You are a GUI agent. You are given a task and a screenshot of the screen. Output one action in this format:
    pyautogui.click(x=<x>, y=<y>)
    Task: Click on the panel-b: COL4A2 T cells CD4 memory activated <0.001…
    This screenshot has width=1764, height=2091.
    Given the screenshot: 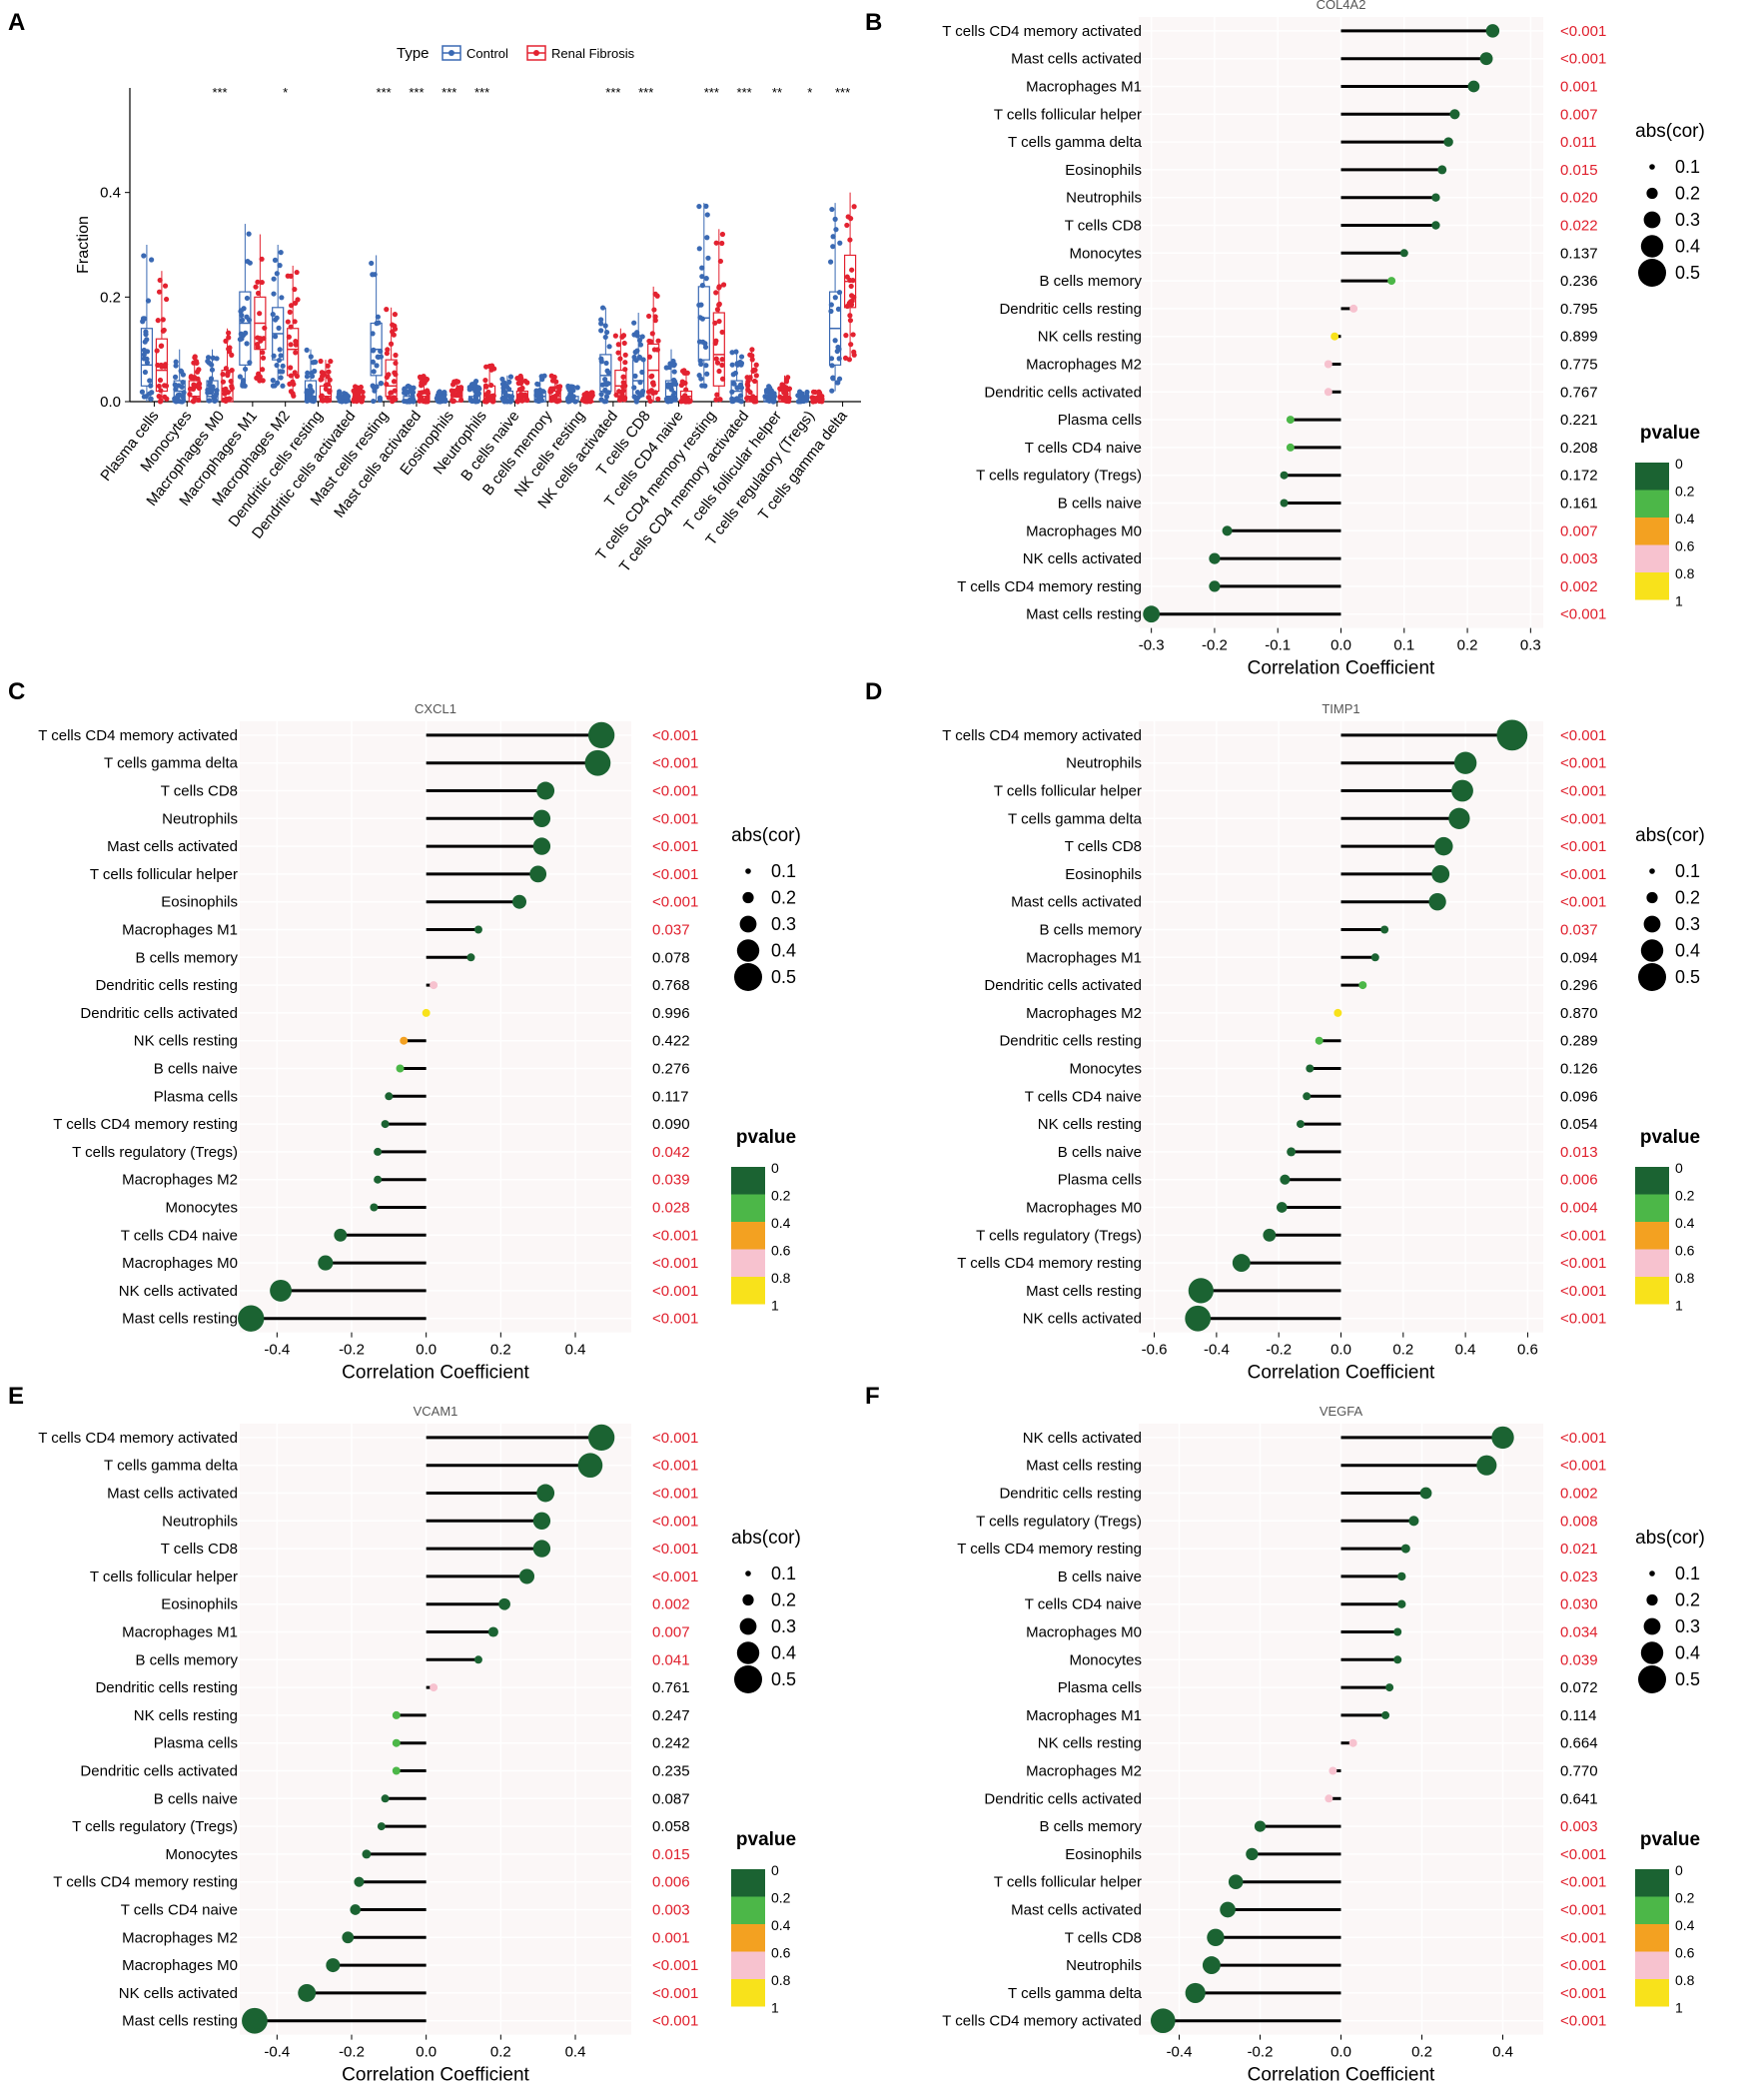 What is the action you would take?
    pyautogui.click(x=1323, y=339)
    